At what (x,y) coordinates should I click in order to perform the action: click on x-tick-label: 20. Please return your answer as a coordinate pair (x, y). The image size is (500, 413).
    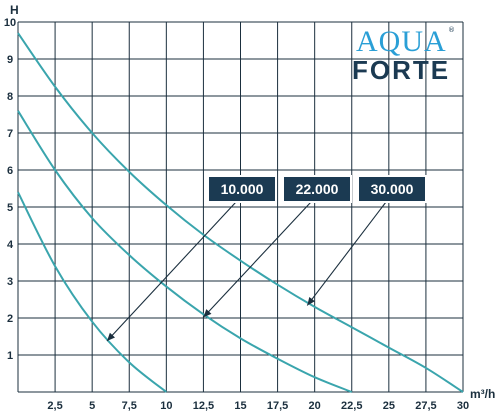
    Looking at the image, I should click on (315, 406).